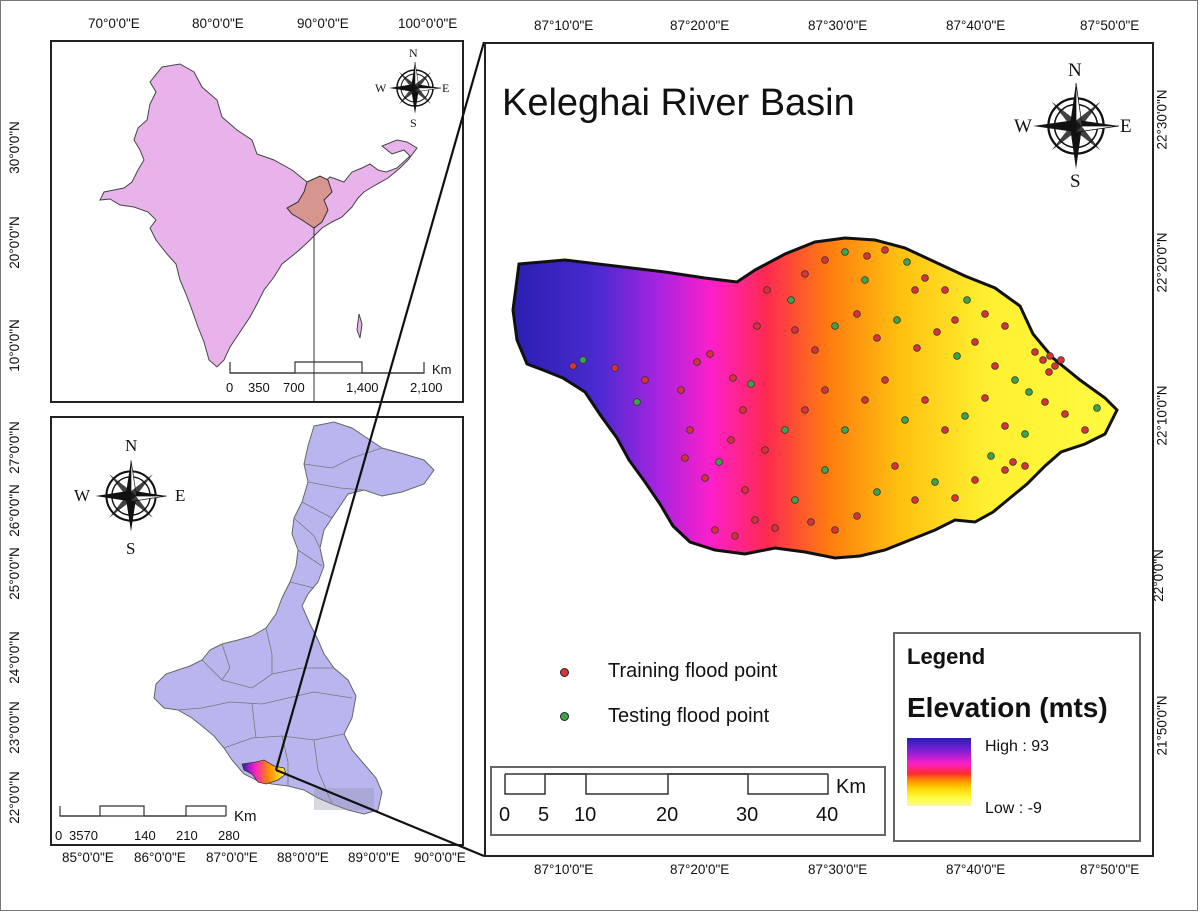 The width and height of the screenshot is (1200, 913). What do you see at coordinates (309, 202) in the screenshot?
I see `west-bengal-highlight` at bounding box center [309, 202].